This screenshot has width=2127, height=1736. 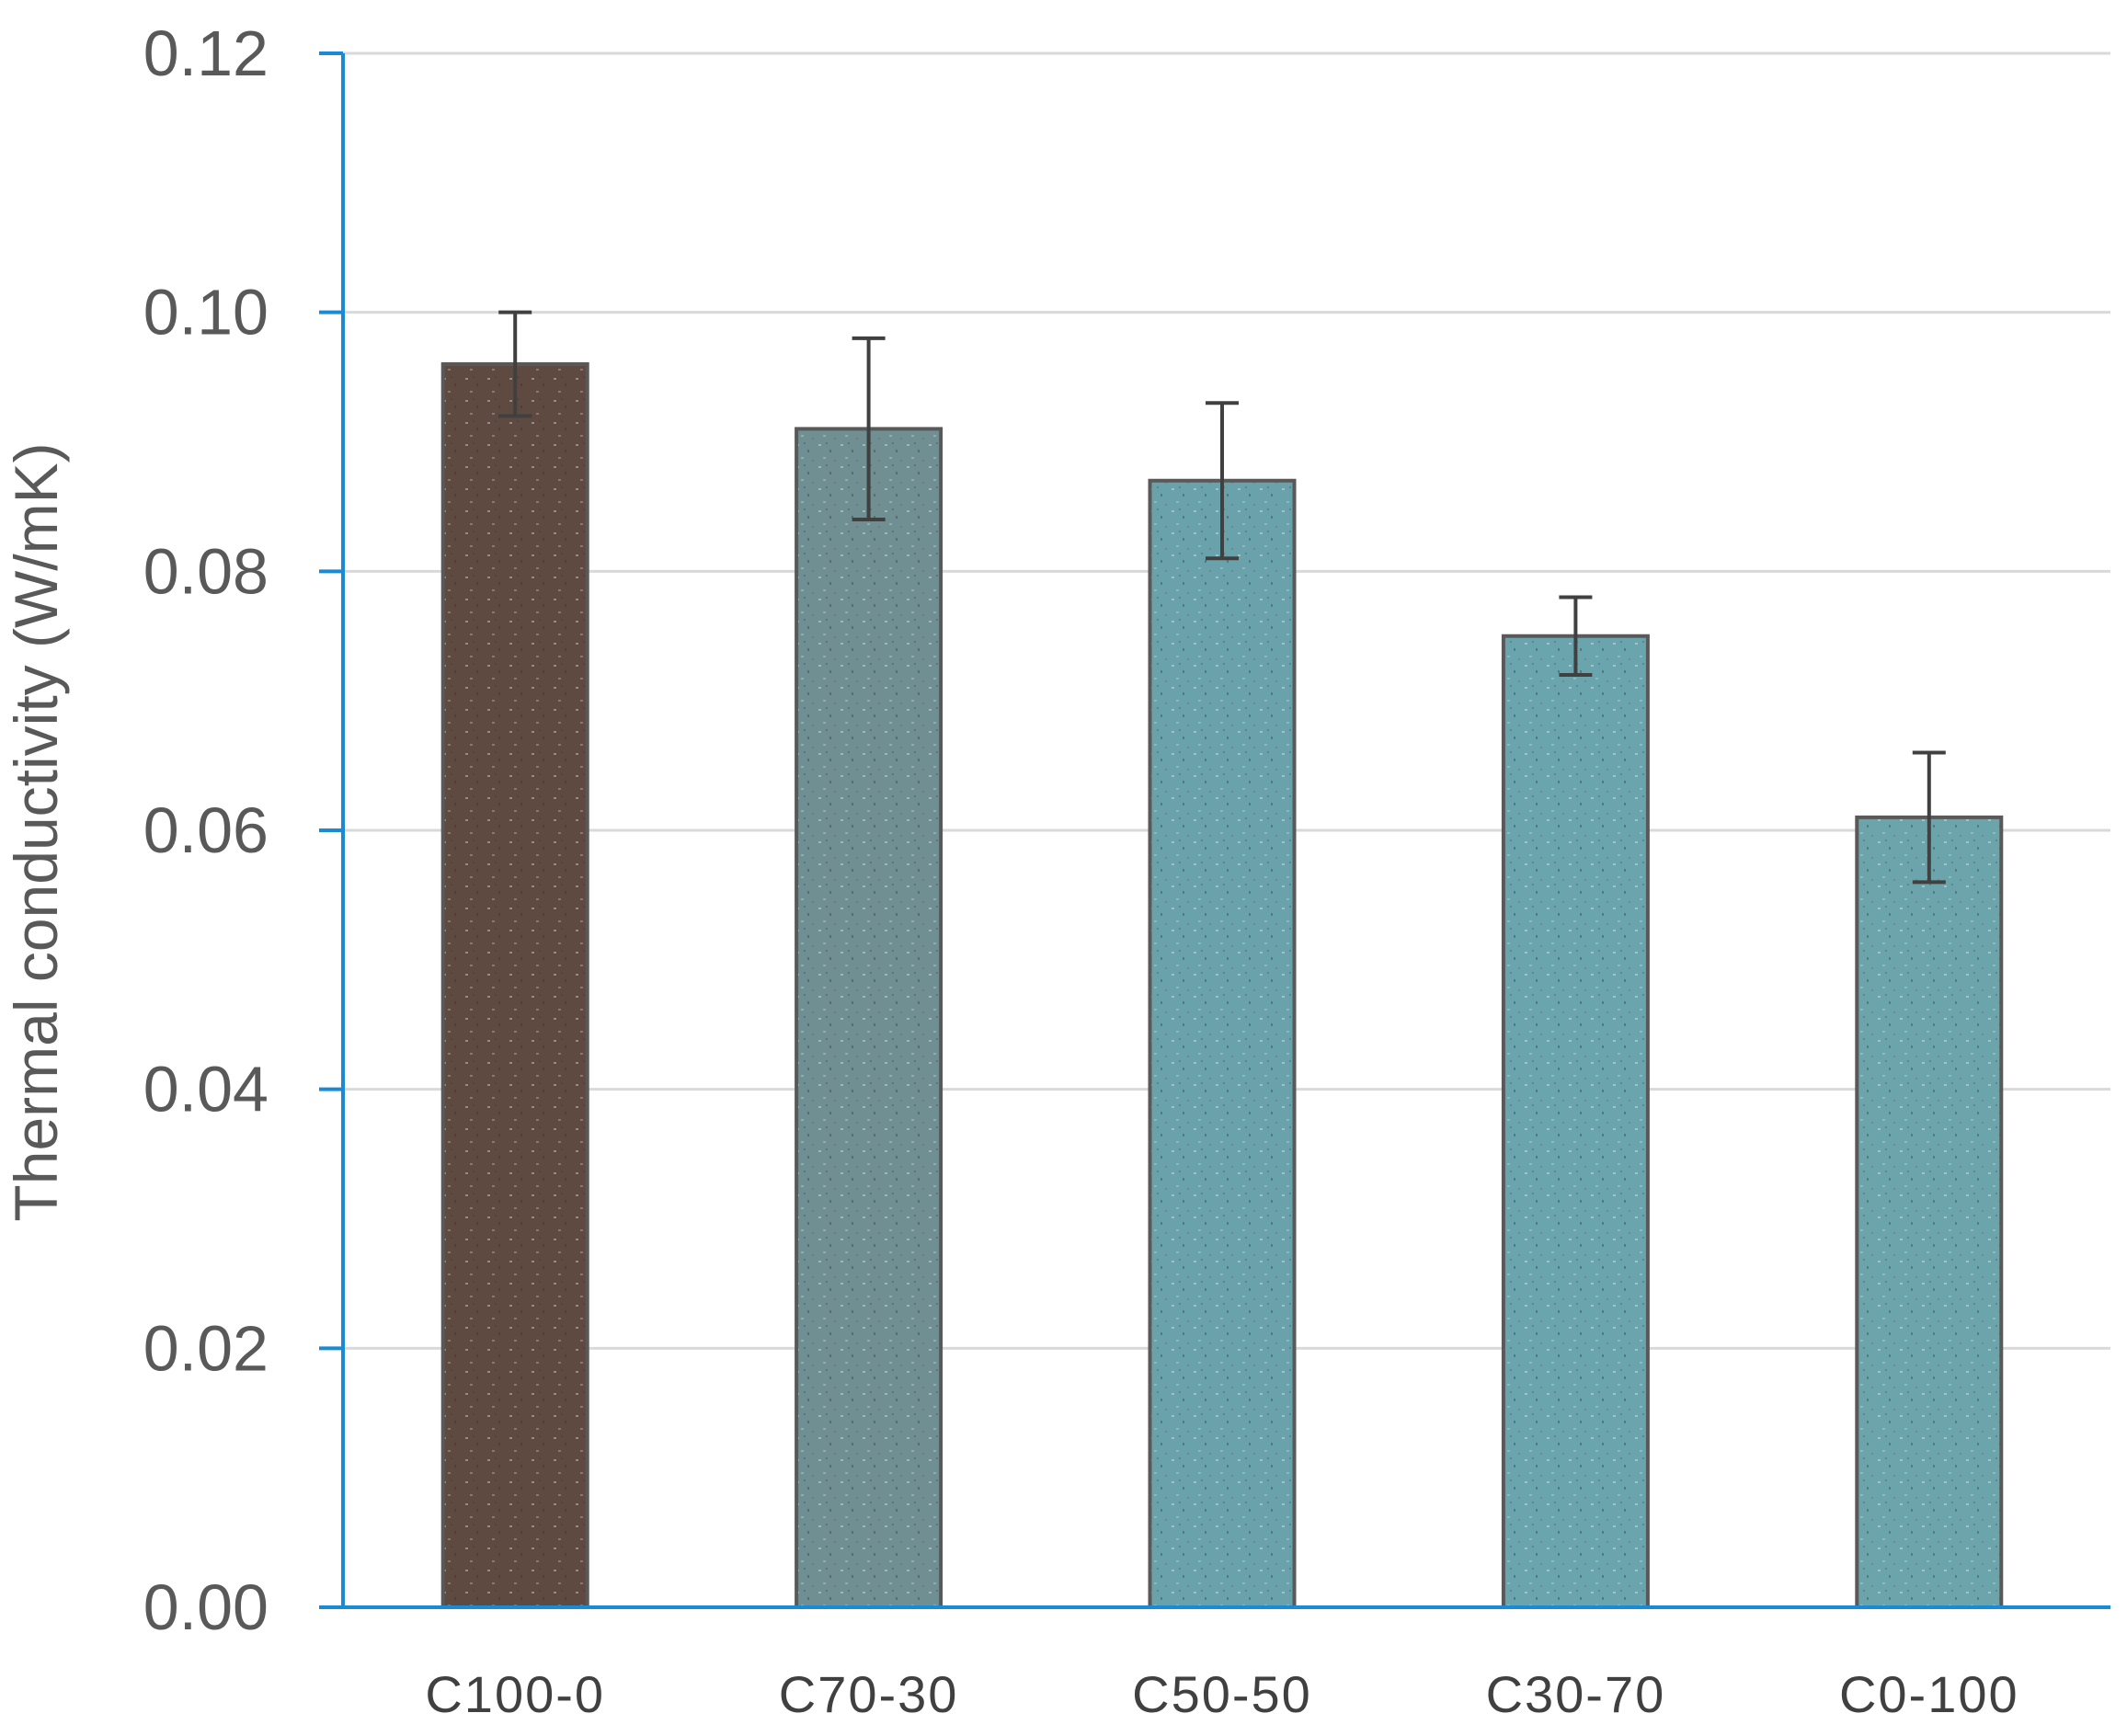 I want to click on y-tick-labels: 0.00 0.02 0.04 0.06 0.08 0.10 0.12, so click(x=206, y=830).